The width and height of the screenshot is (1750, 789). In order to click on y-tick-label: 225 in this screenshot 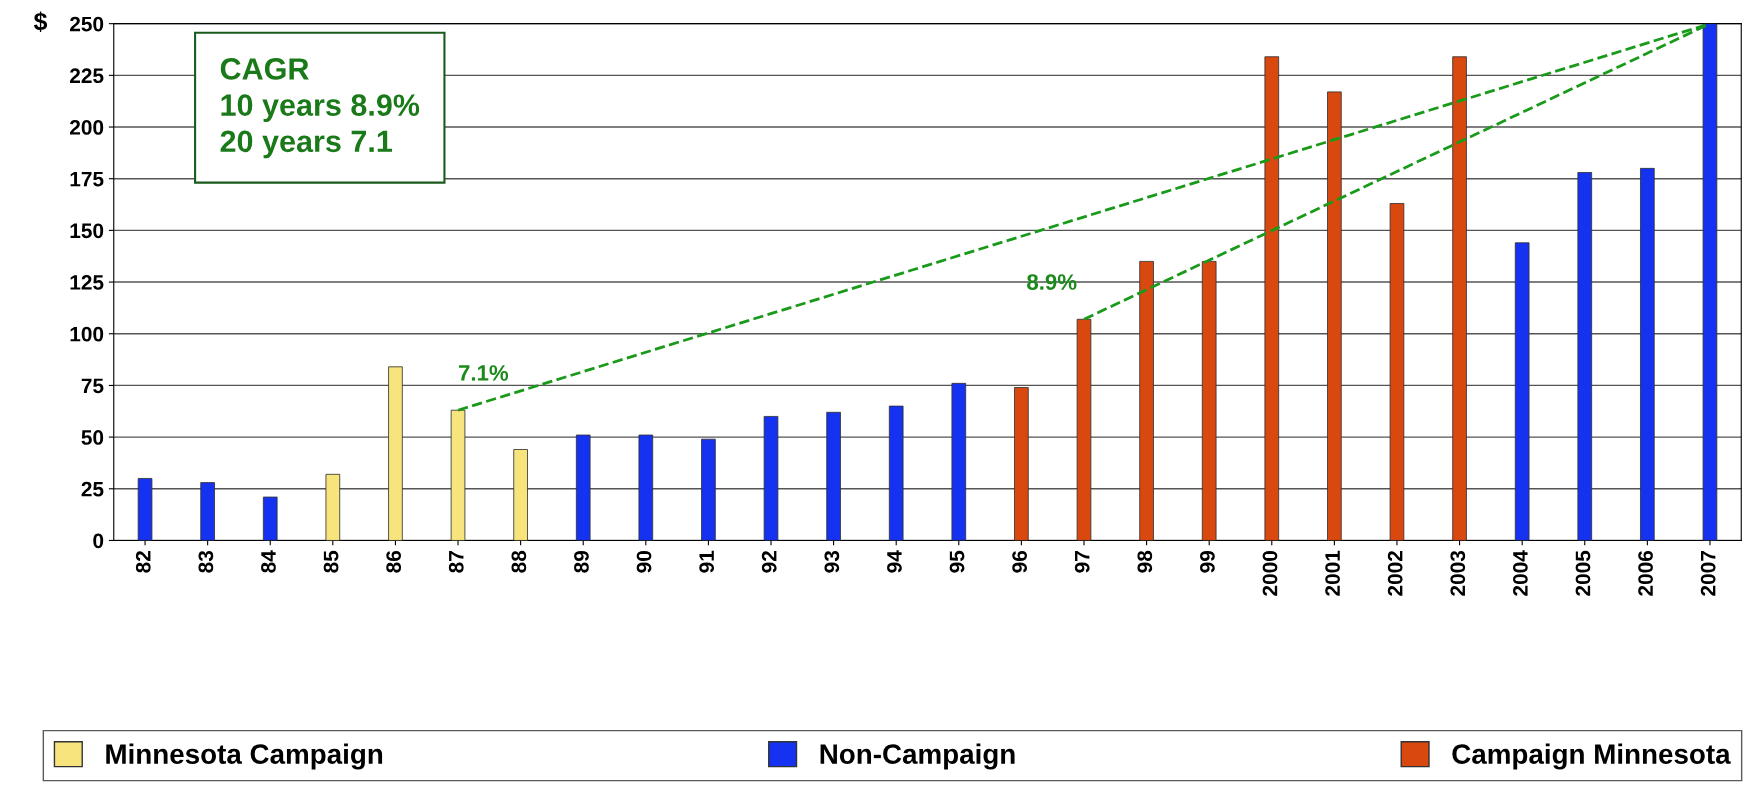, I will do `click(86, 76)`.